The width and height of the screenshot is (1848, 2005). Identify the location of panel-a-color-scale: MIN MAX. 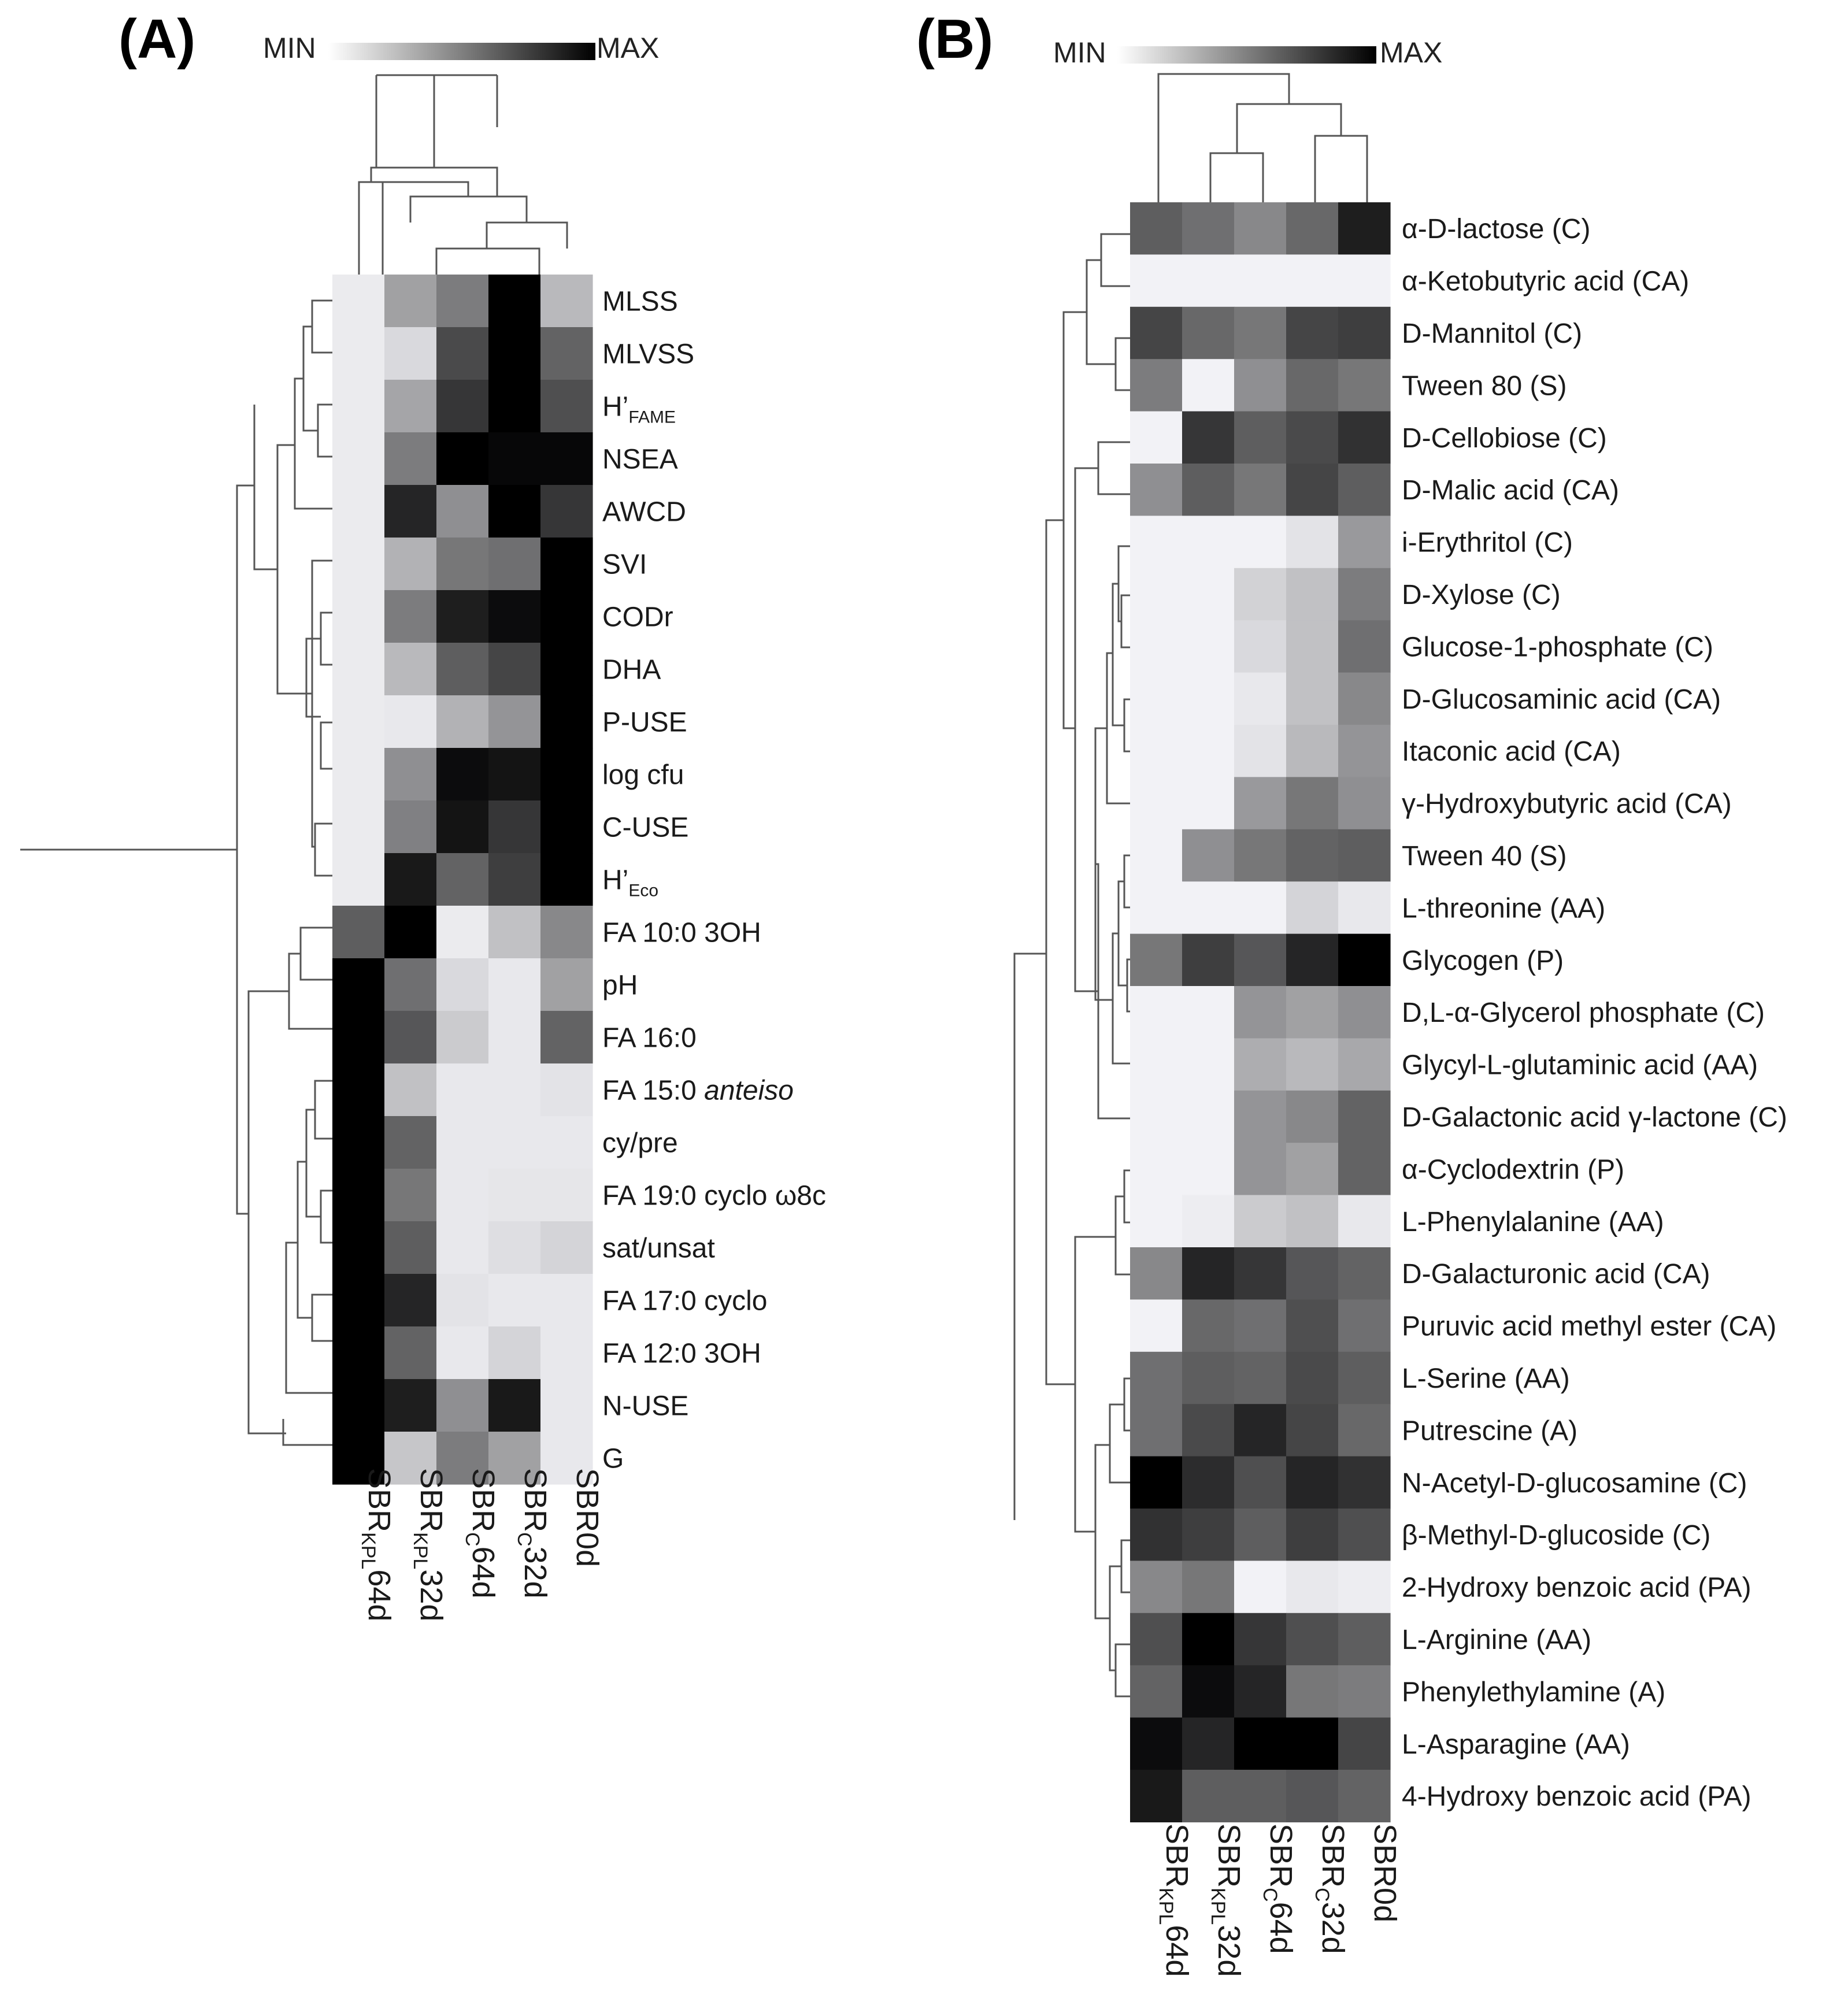
(461, 48).